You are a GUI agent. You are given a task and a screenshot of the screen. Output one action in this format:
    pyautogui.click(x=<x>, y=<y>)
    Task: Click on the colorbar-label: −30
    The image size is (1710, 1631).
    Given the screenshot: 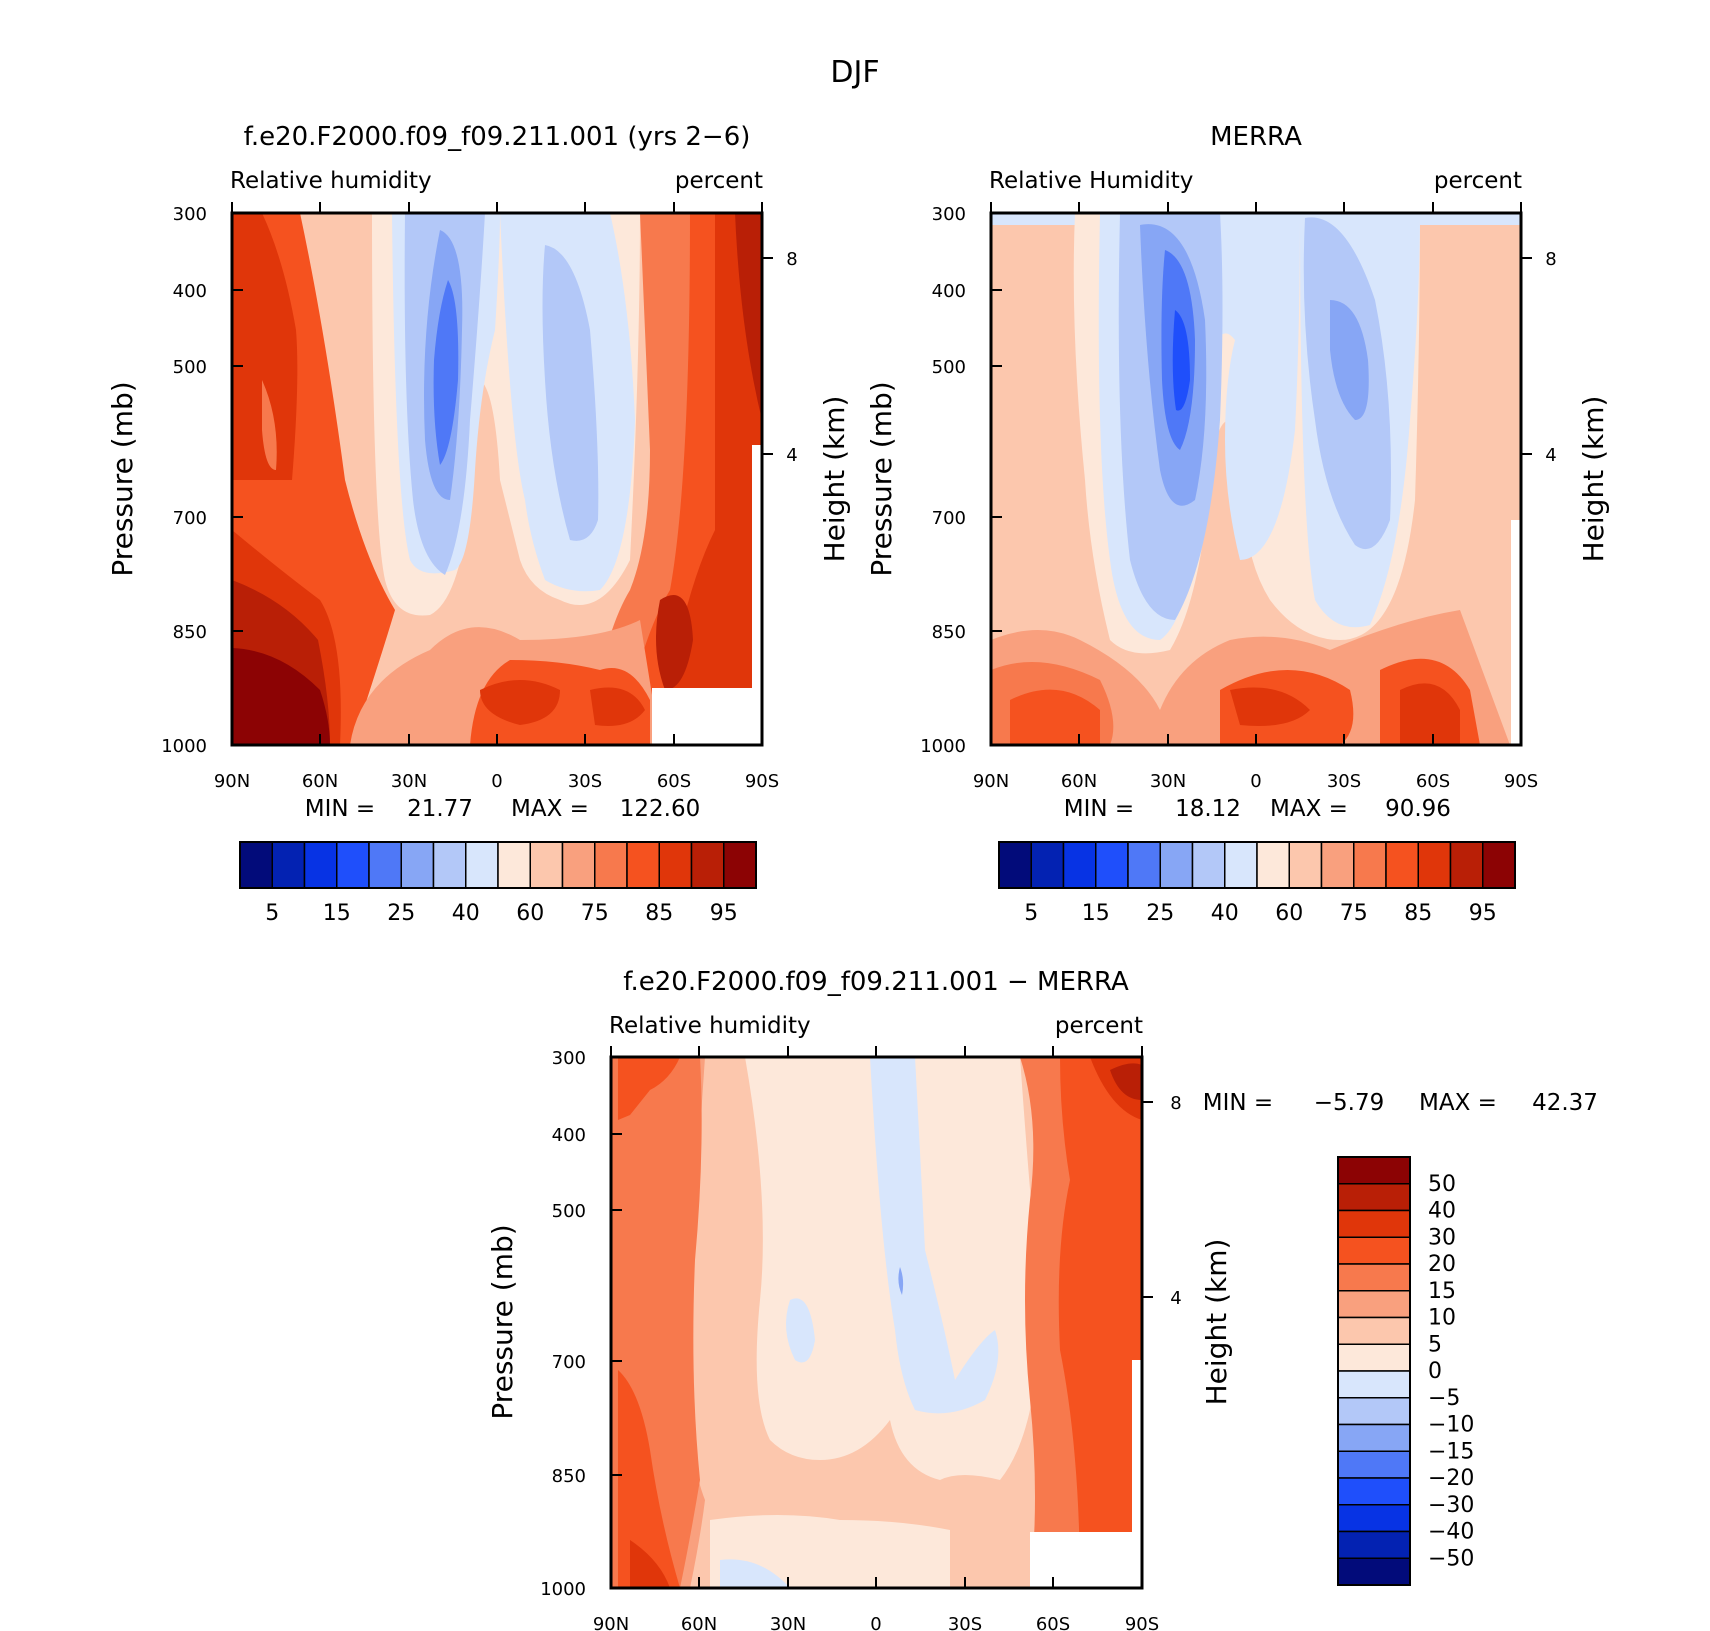 What is the action you would take?
    pyautogui.click(x=1451, y=1505)
    